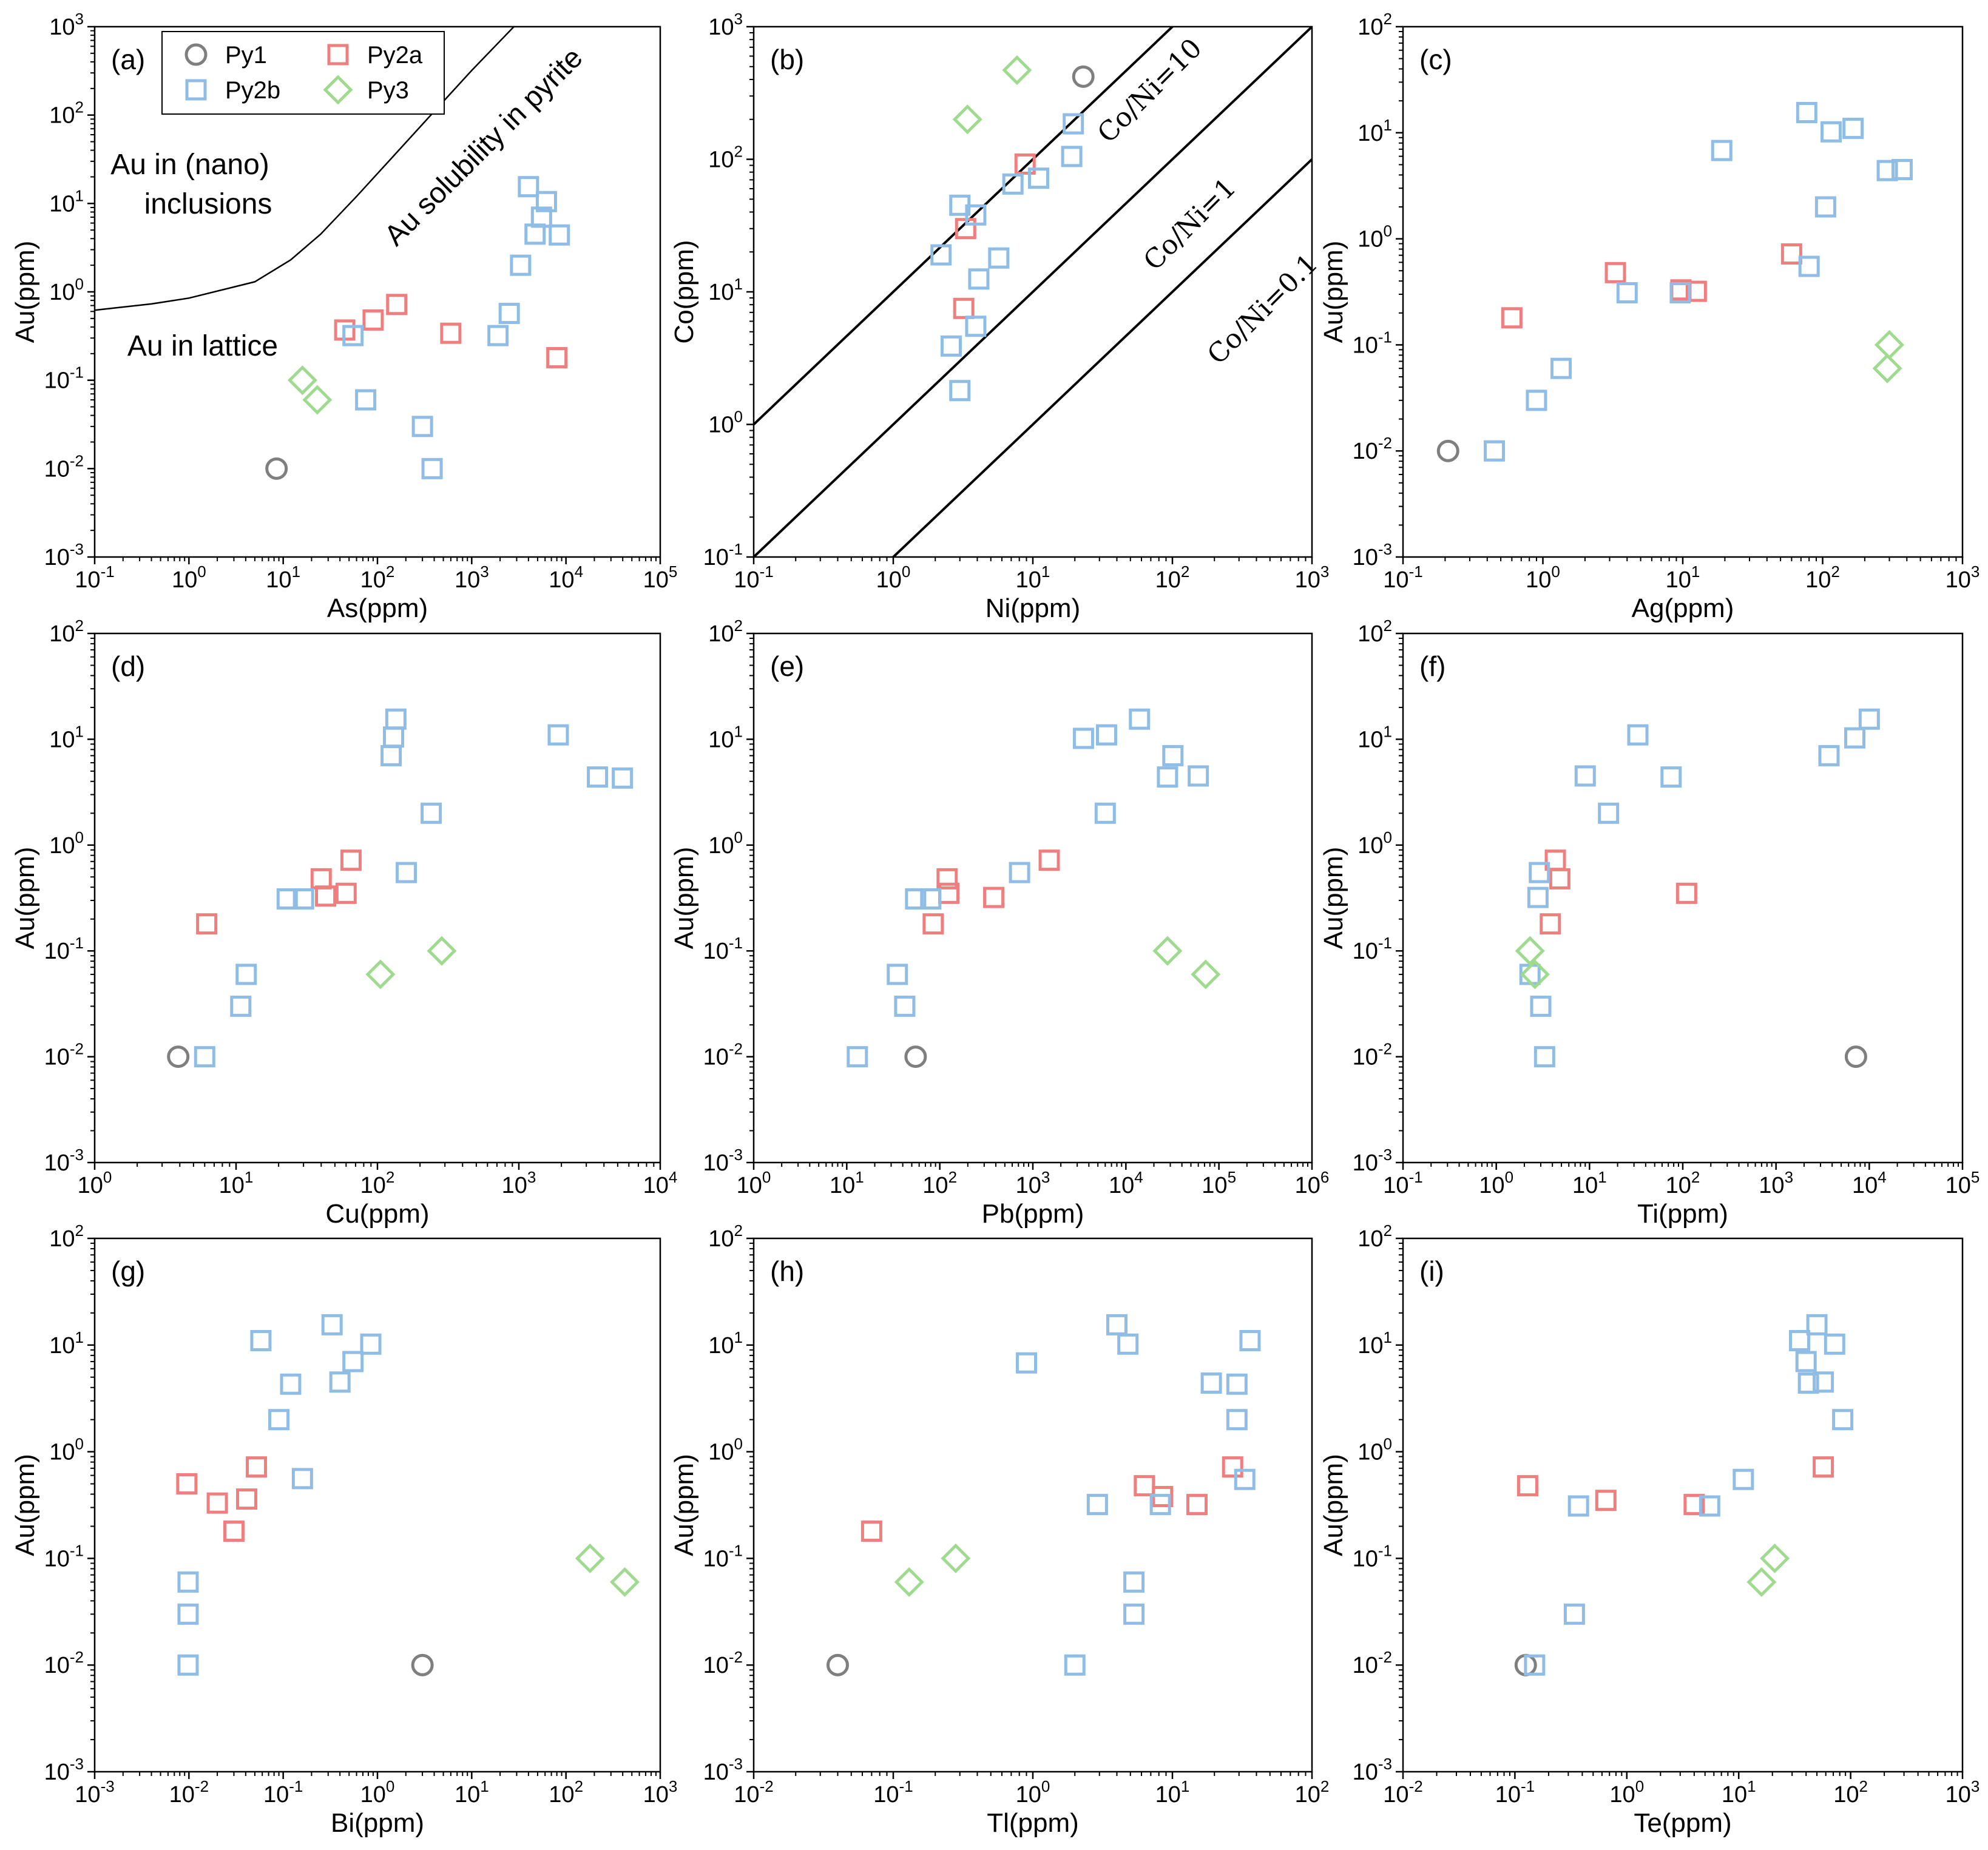  What do you see at coordinates (128, 1271) in the screenshot?
I see `panel-label: (g)` at bounding box center [128, 1271].